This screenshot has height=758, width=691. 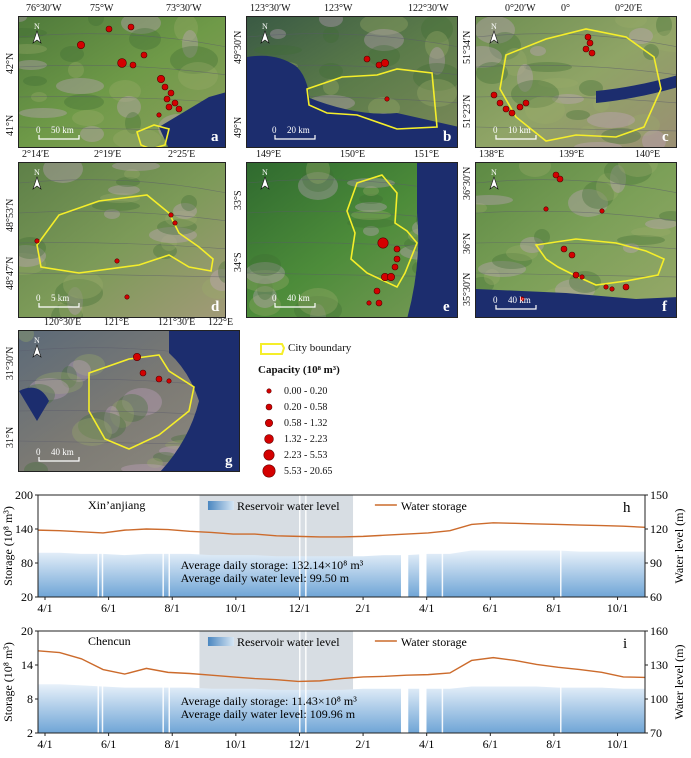 What do you see at coordinates (656, 597) in the screenshot?
I see `y2-tick-label: 60` at bounding box center [656, 597].